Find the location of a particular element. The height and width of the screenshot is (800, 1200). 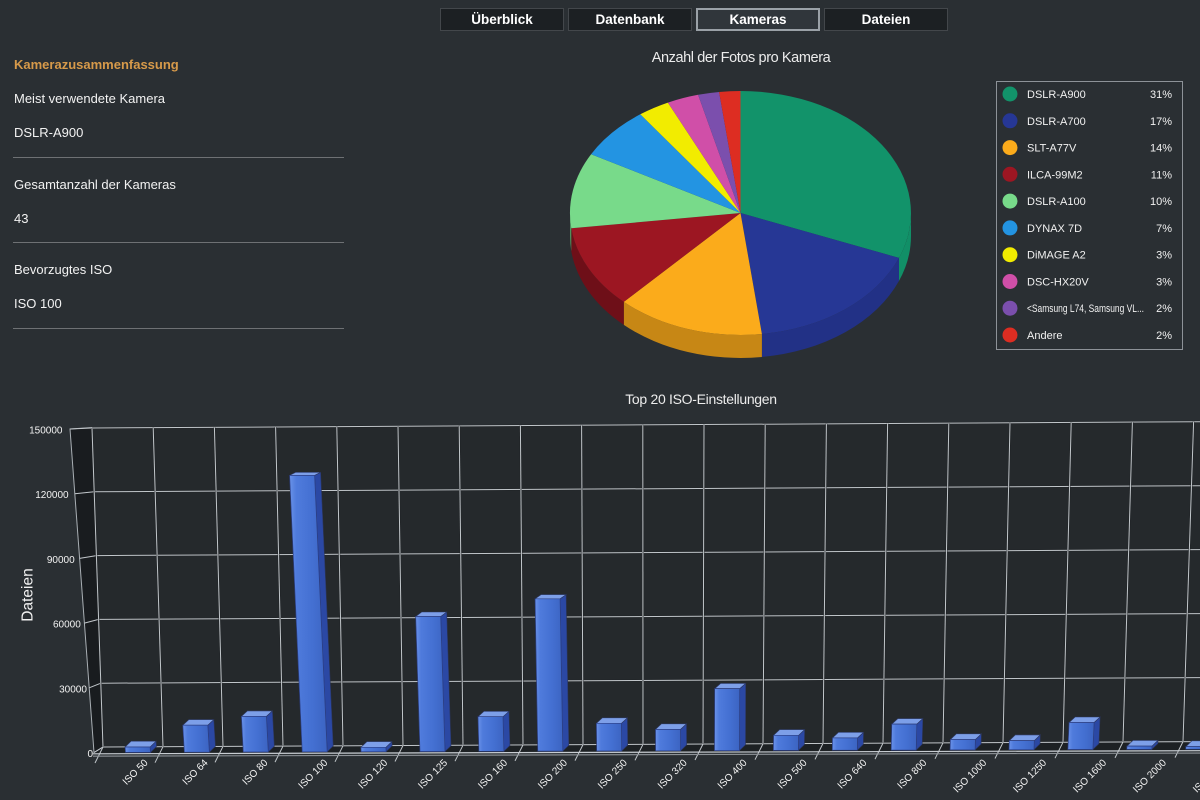

svg-text: ISO 320 is located at coordinates (673, 774).